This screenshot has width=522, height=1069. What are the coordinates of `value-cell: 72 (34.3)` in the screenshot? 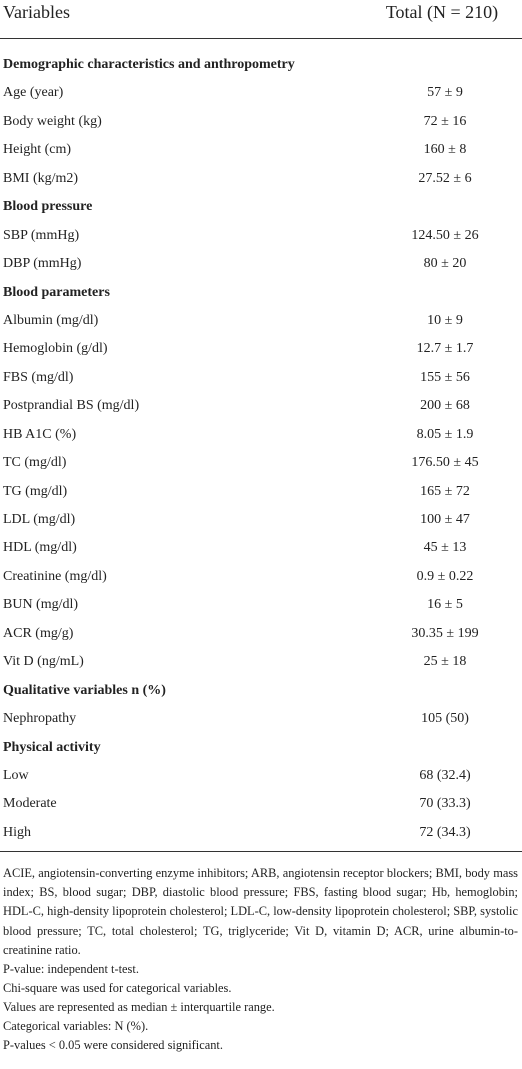 It's located at (445, 832).